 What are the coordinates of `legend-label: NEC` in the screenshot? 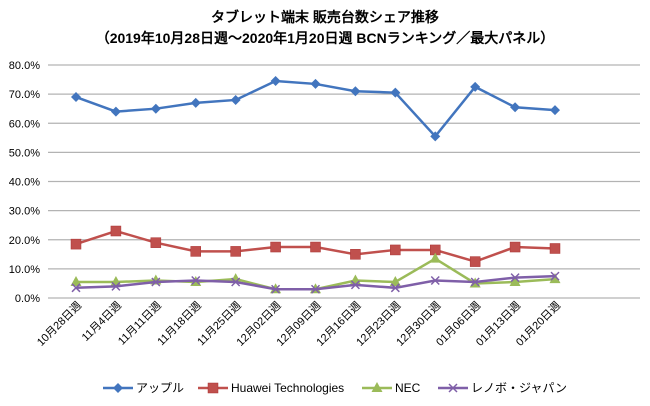 It's located at (408, 388).